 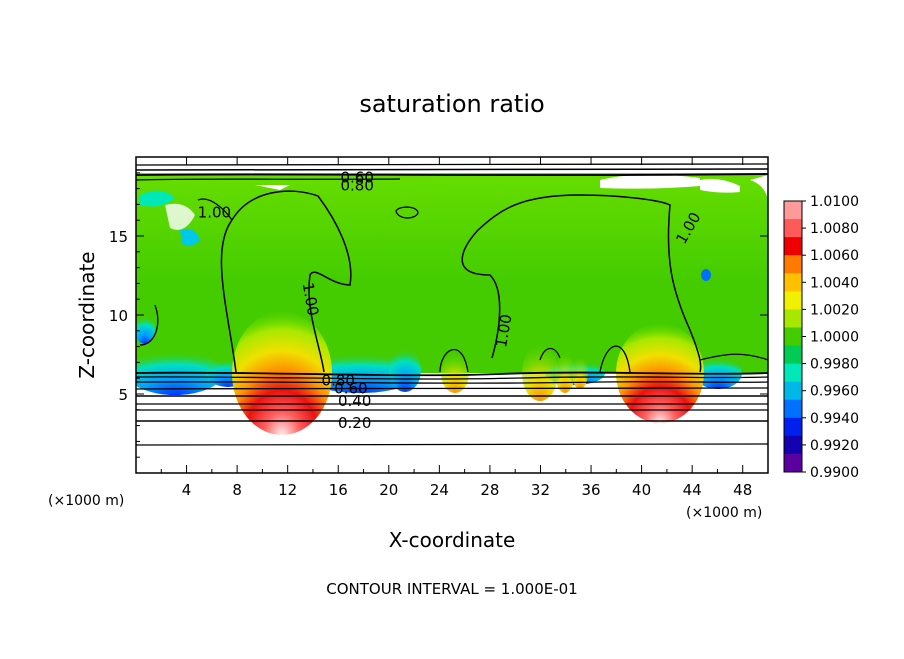 I want to click on colorbar-label: 0.9960, so click(x=834, y=392).